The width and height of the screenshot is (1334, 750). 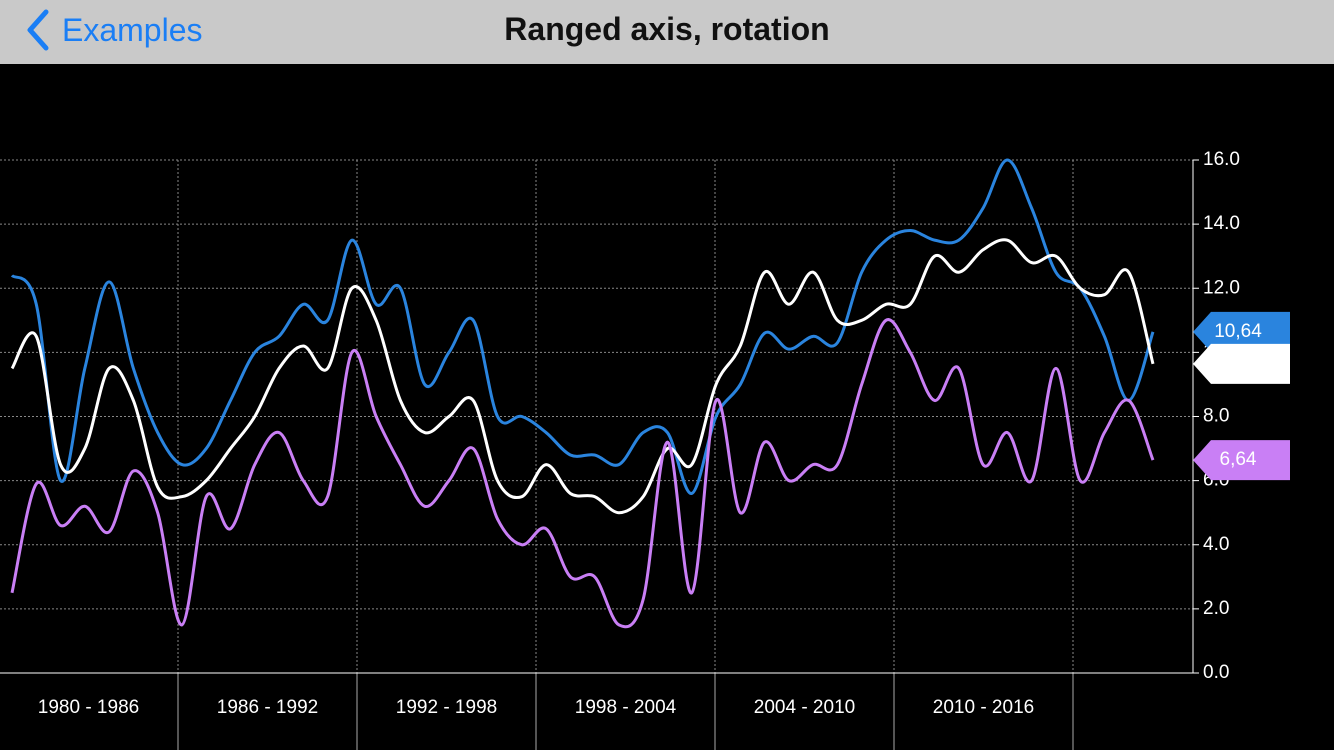 What do you see at coordinates (132, 30) in the screenshot?
I see `back-button: Examples` at bounding box center [132, 30].